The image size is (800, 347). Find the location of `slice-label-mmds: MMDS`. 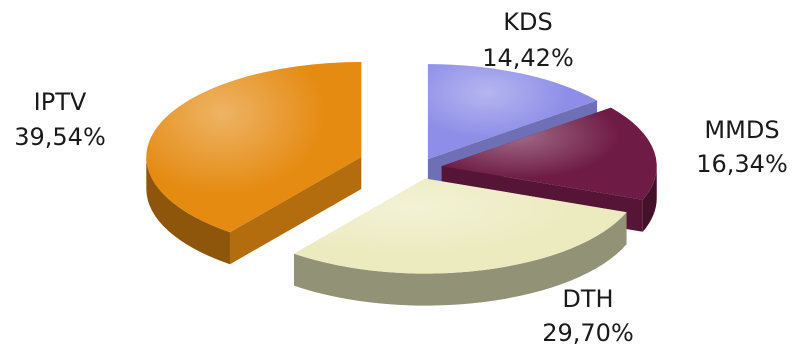

slice-label-mmds: MMDS is located at coordinates (741, 130).